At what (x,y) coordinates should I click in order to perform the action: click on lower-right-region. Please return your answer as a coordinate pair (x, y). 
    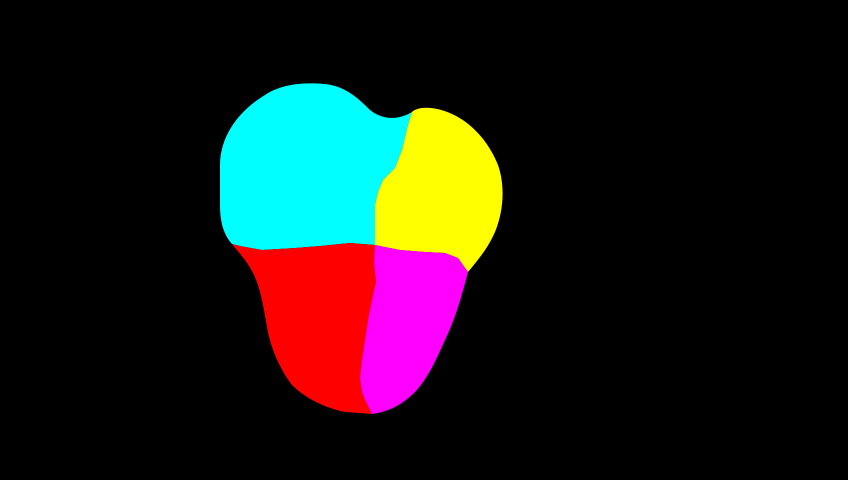
    Looking at the image, I should click on (414, 329).